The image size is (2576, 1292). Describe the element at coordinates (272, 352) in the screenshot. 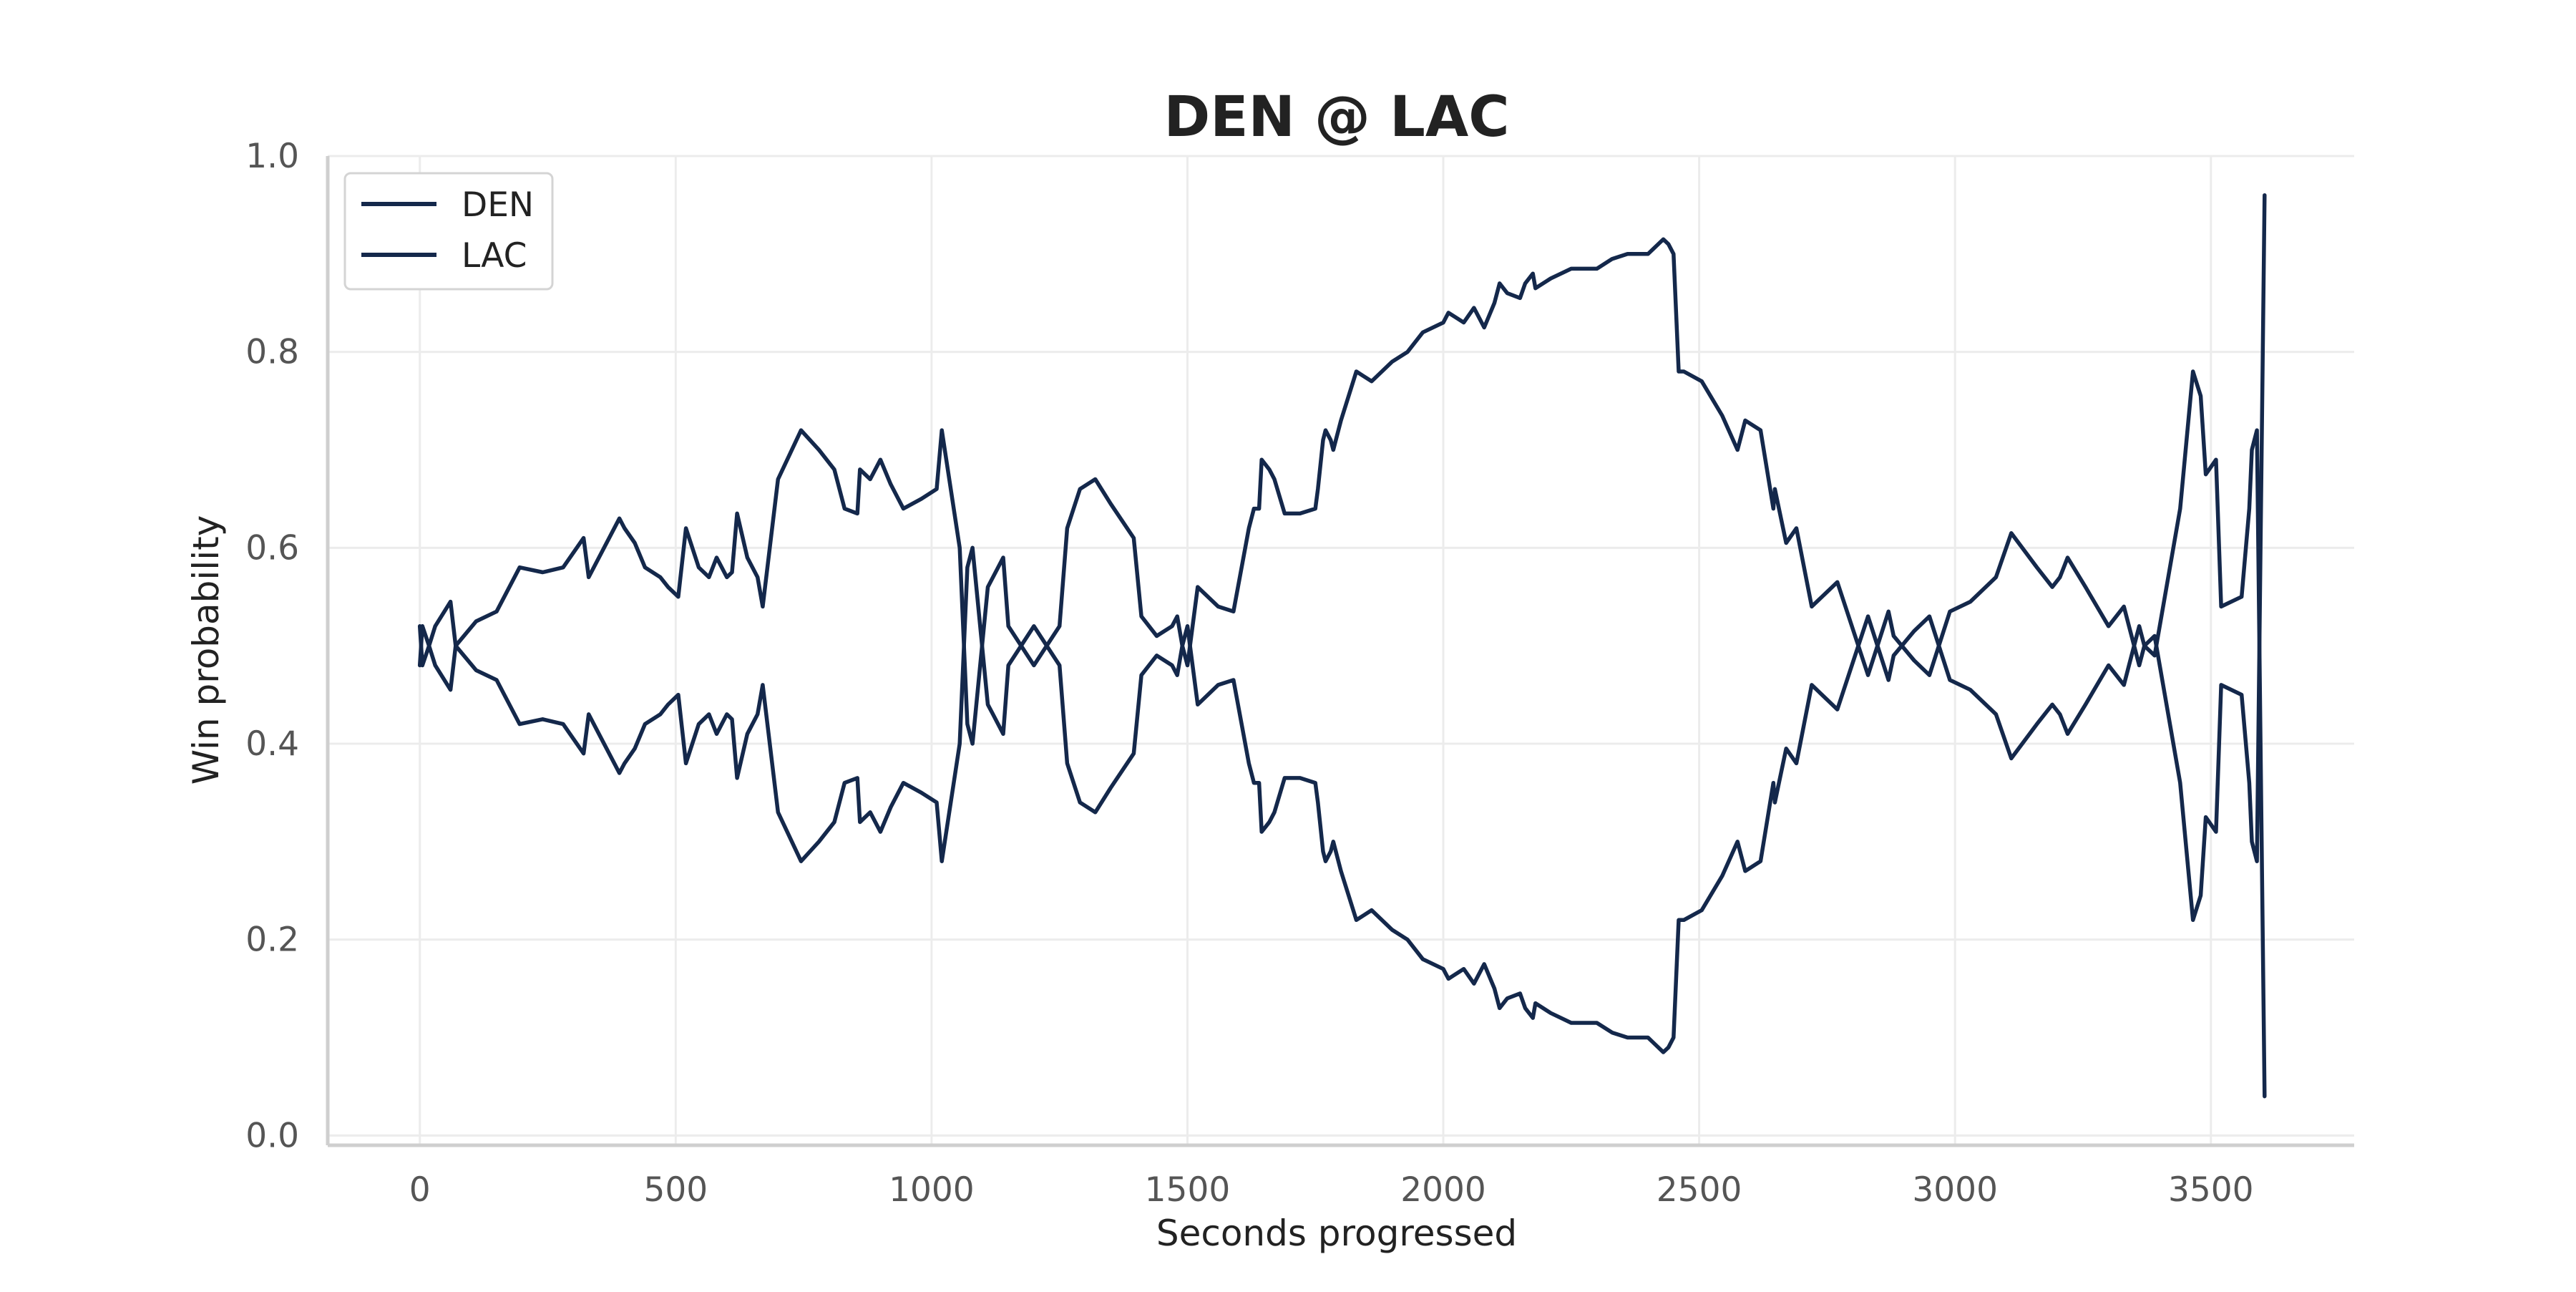

I see `y-tick-label: 0.8` at that location.